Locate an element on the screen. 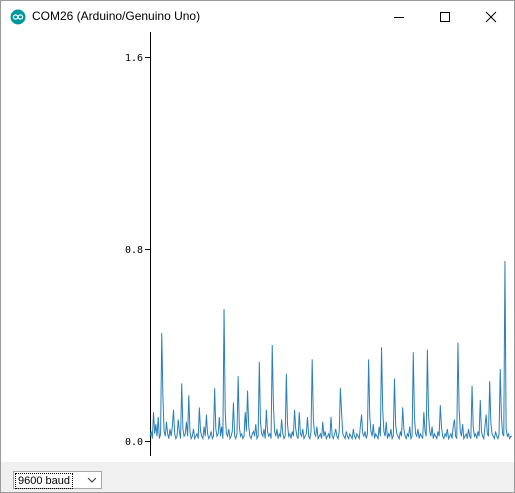  minimize-button is located at coordinates (399, 16).